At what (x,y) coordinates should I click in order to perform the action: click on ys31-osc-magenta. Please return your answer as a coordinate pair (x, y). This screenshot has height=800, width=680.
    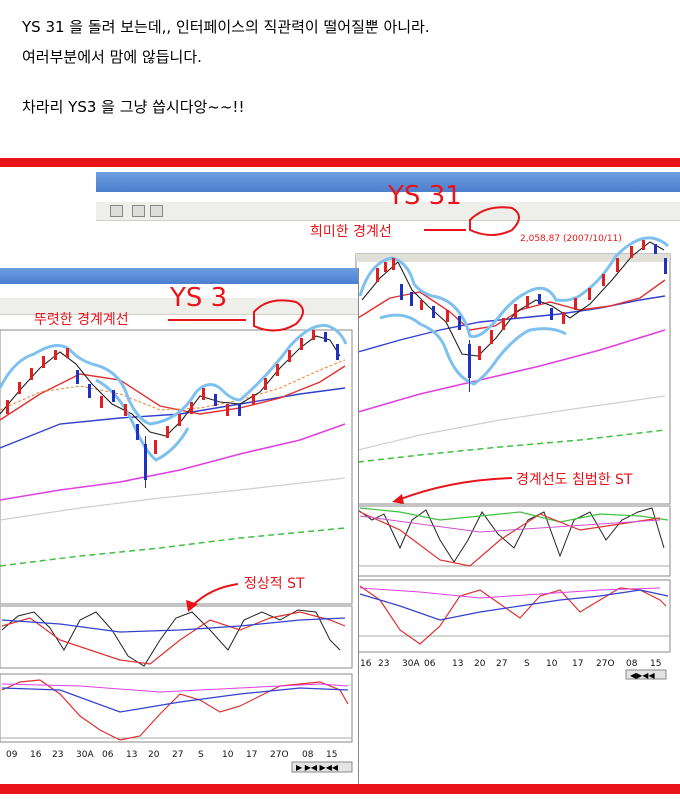
    Looking at the image, I should click on (510, 593).